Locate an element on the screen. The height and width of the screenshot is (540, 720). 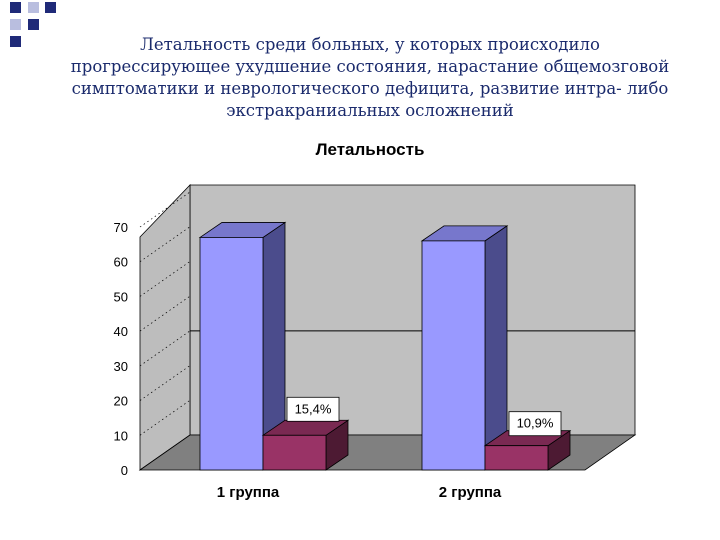
x-category-label: 2 группа is located at coordinates (470, 492).